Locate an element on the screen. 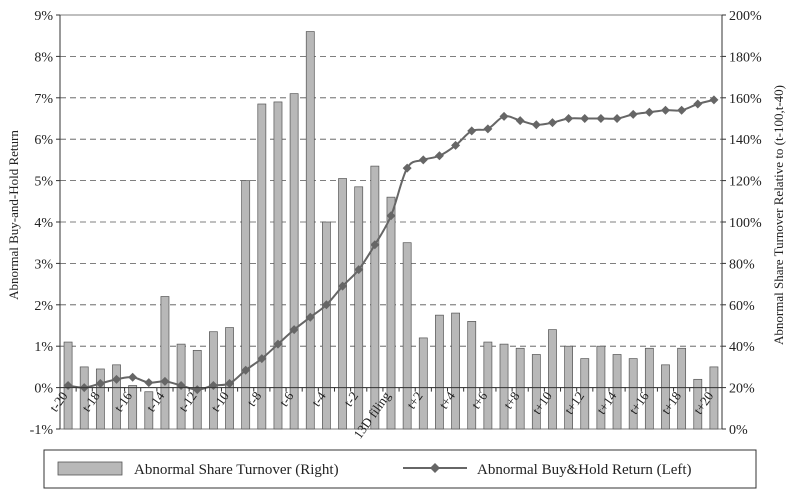 Image resolution: width=800 pixels, height=497 pixels. right-tick-label: 120% is located at coordinates (745, 182).